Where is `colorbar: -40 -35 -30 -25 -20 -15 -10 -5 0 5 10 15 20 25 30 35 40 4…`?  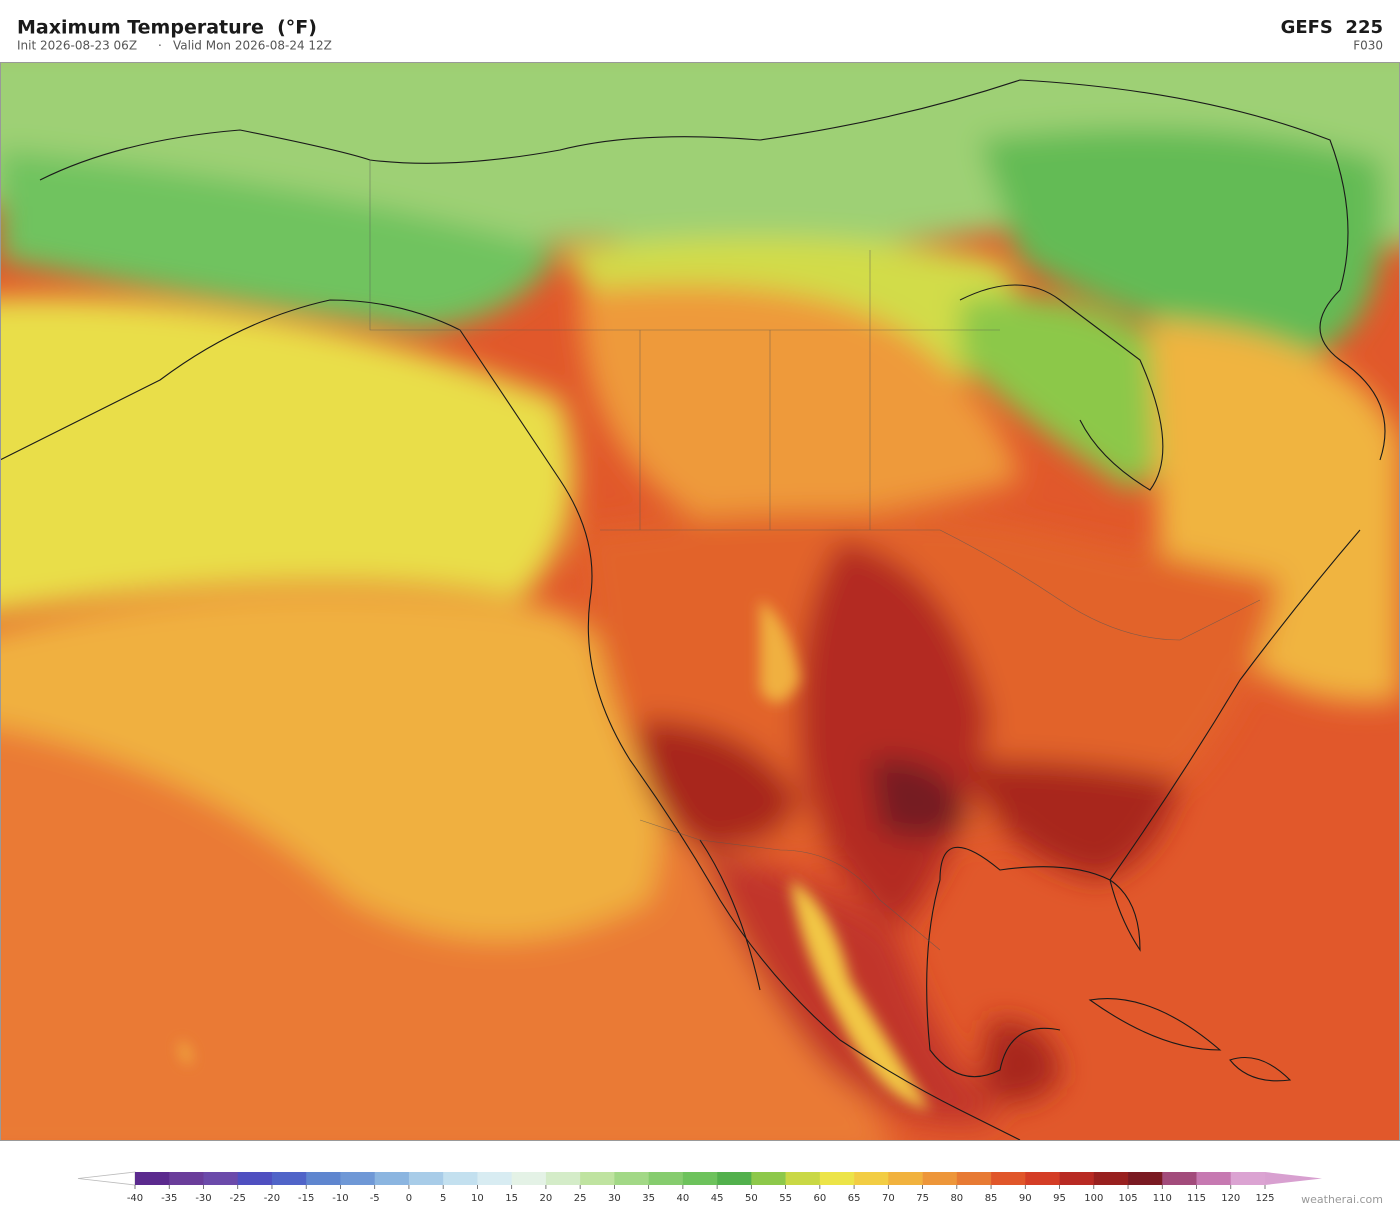
colorbar: -40 -35 -30 -25 -20 -15 -10 -5 0 5 10 15 20 25 30 35 40 4… is located at coordinates (699, 1187).